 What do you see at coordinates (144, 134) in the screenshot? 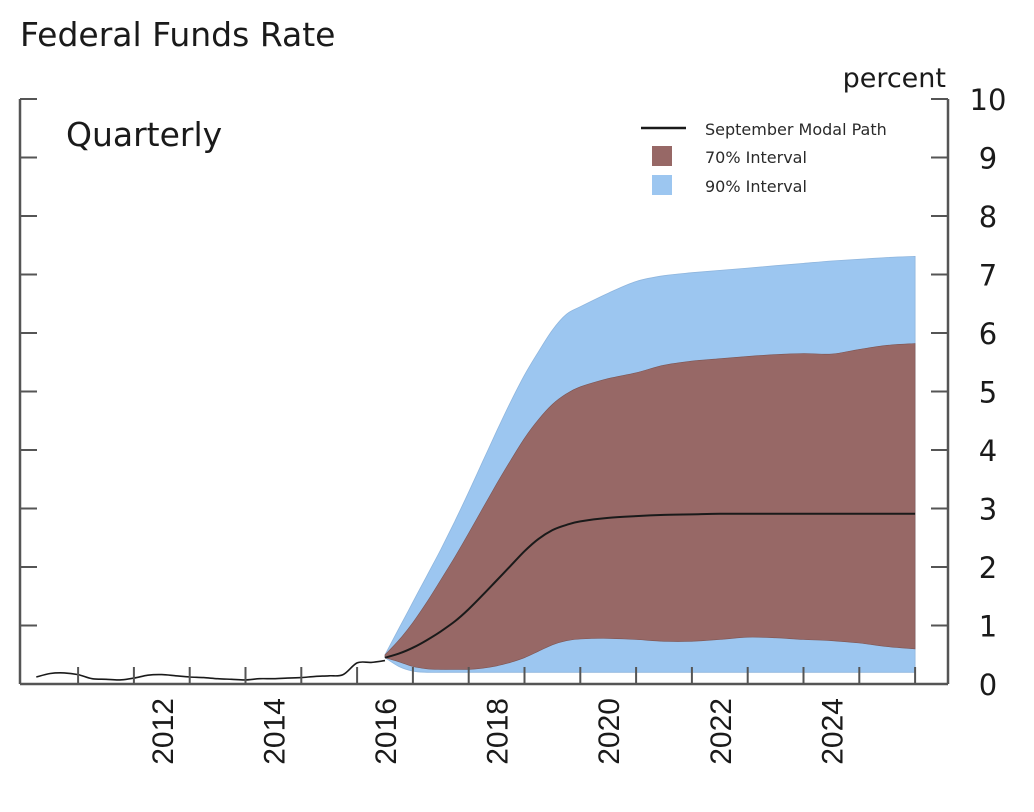
I see `chart-subtitle: Quarterly` at bounding box center [144, 134].